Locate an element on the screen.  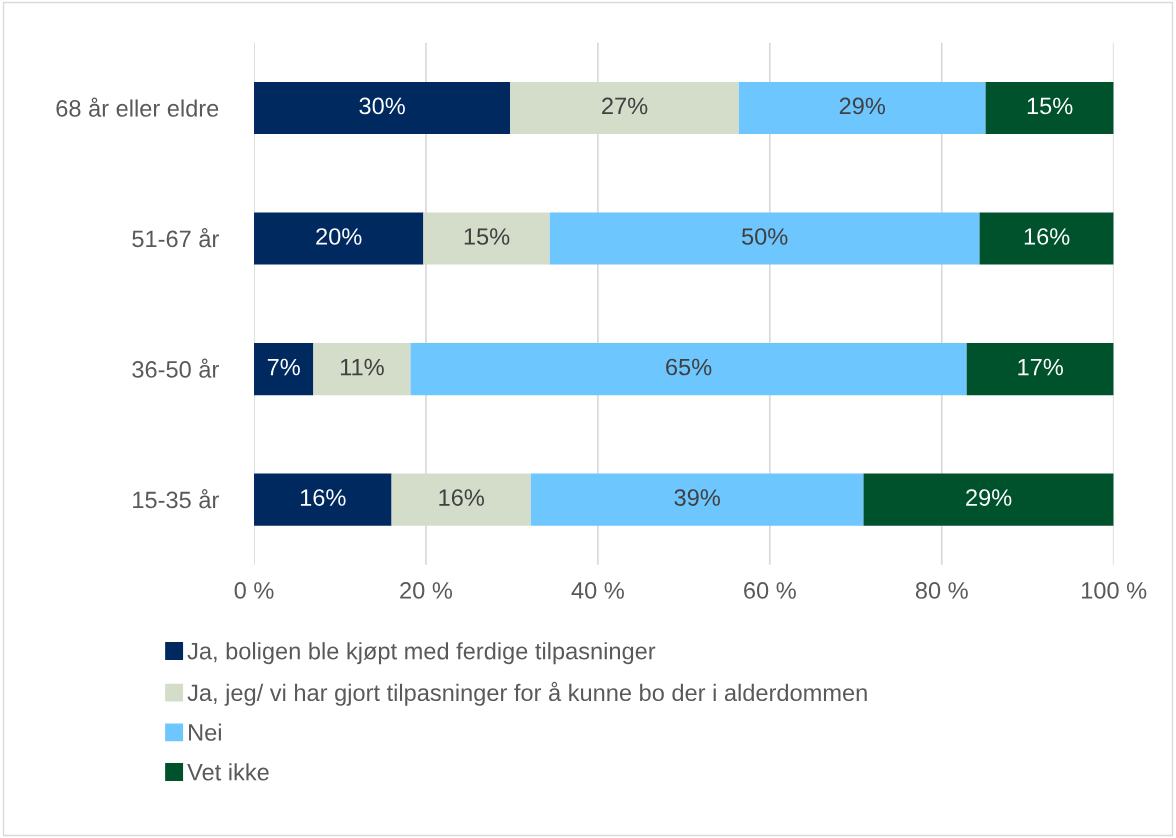
data-label: 11% is located at coordinates (362, 367).